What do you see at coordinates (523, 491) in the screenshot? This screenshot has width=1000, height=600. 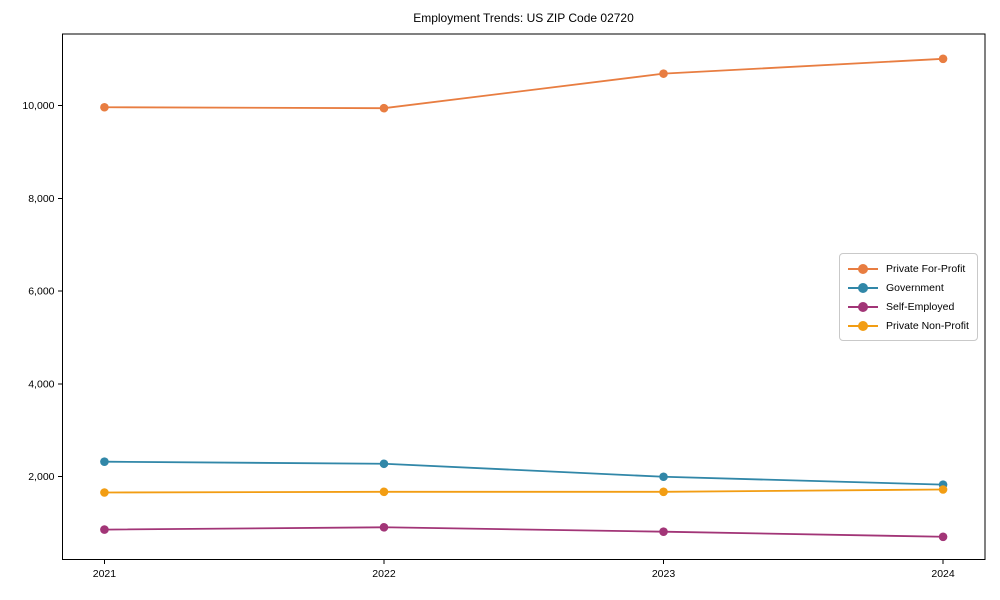 I see `series-line-private-non-profit` at bounding box center [523, 491].